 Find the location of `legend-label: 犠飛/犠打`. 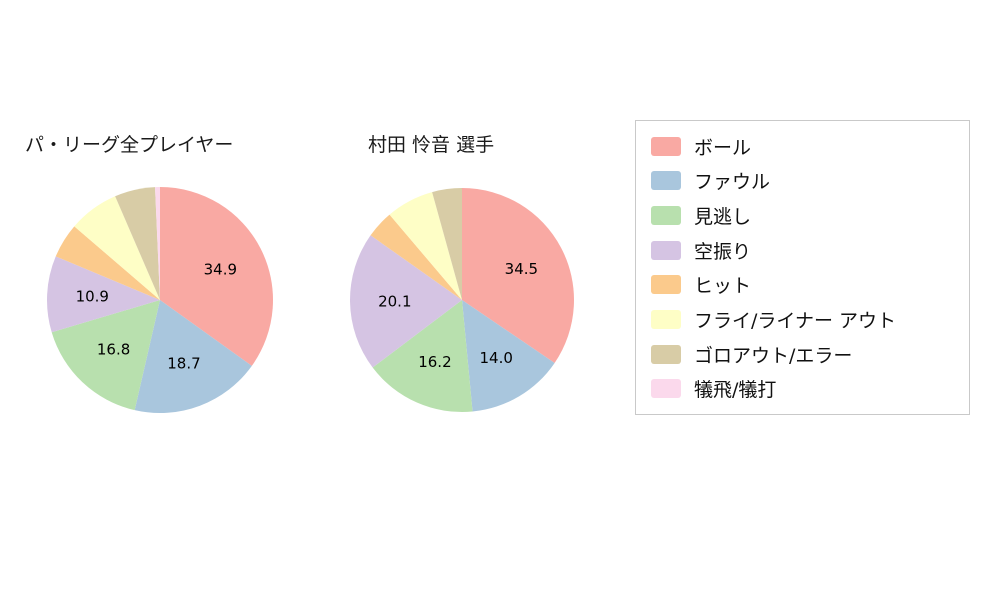

legend-label: 犠飛/犠打 is located at coordinates (735, 390).